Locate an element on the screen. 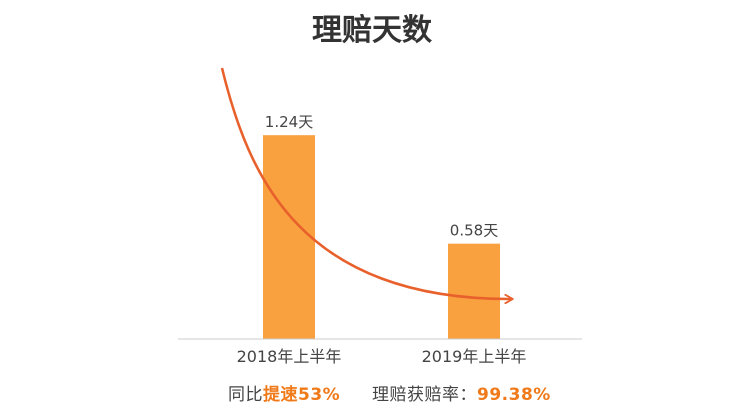 Image resolution: width=744 pixels, height=415 pixels. x-tick-label-1: 2018年上半年 is located at coordinates (289, 356).